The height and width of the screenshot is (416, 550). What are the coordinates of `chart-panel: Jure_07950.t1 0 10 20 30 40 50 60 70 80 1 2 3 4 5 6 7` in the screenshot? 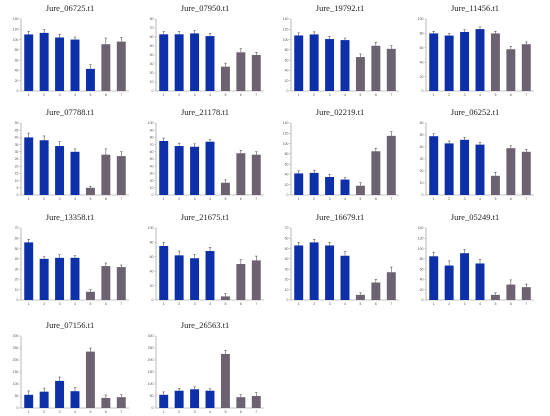 It's located at (205, 51).